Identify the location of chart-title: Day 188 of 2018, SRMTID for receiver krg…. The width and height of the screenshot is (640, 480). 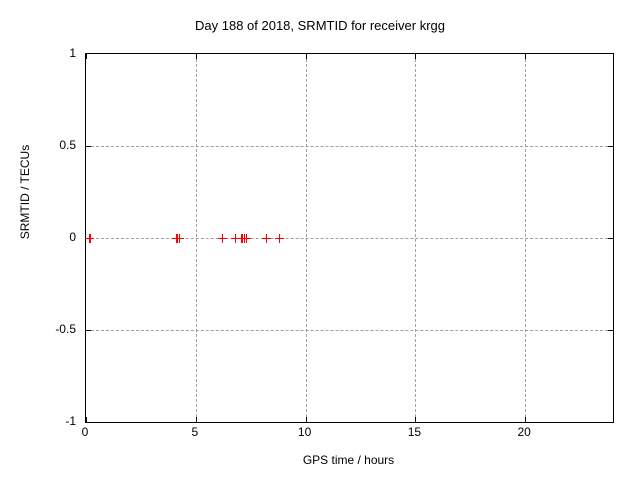
(320, 25).